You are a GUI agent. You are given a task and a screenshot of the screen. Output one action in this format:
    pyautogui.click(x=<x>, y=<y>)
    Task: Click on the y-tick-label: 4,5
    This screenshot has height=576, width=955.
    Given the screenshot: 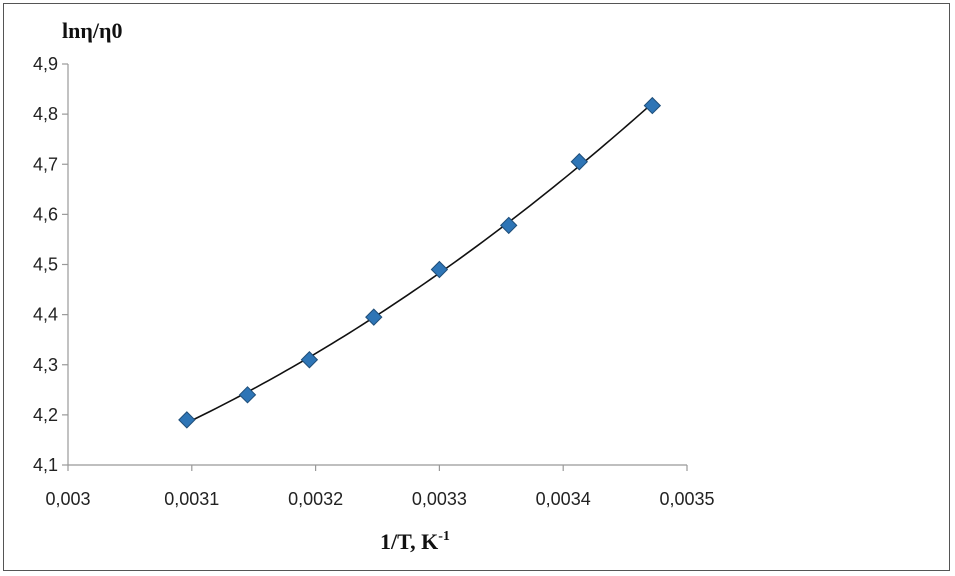 What is the action you would take?
    pyautogui.click(x=45, y=265)
    